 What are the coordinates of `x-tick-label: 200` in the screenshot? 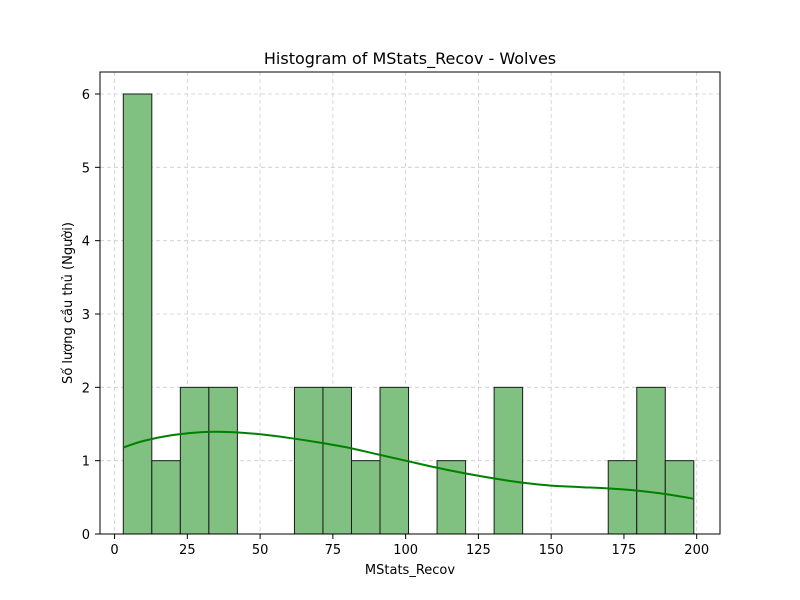 It's located at (696, 550).